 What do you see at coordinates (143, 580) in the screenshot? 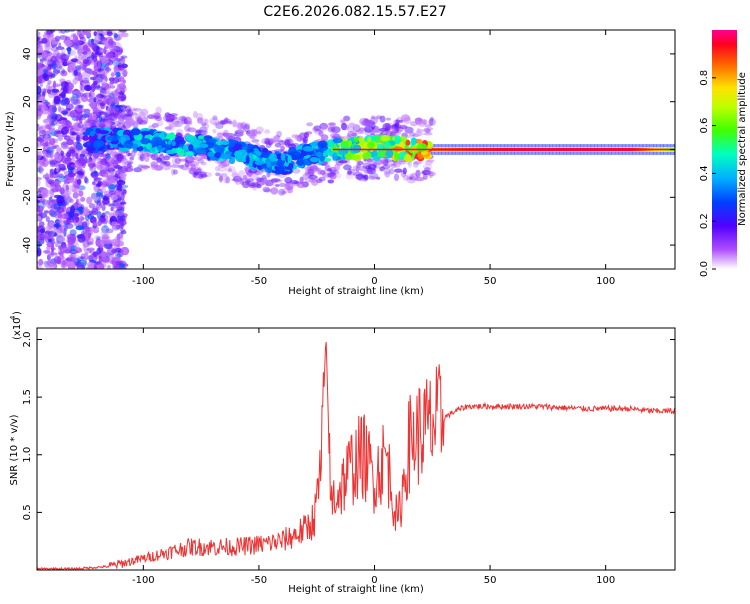
I see `snr-x-tick-label: -100` at bounding box center [143, 580].